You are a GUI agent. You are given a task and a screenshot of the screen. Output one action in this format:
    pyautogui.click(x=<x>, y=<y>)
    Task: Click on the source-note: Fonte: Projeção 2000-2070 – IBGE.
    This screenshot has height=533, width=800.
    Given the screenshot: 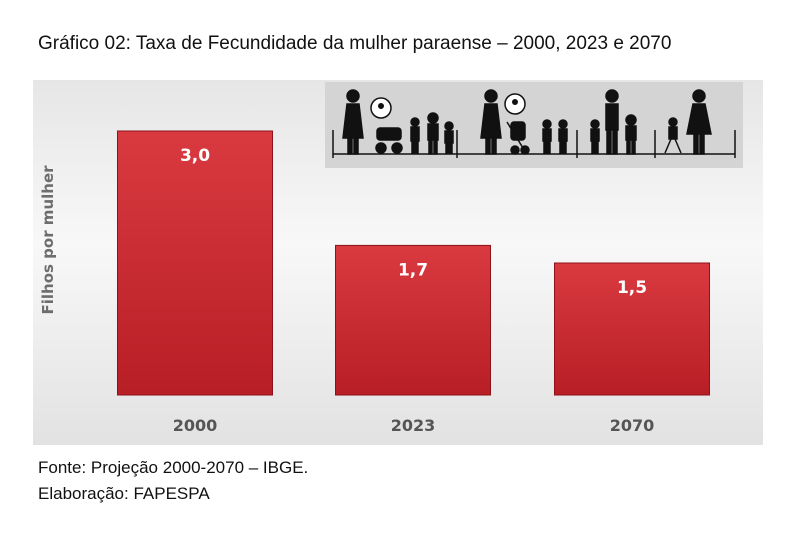 What is the action you would take?
    pyautogui.click(x=173, y=467)
    